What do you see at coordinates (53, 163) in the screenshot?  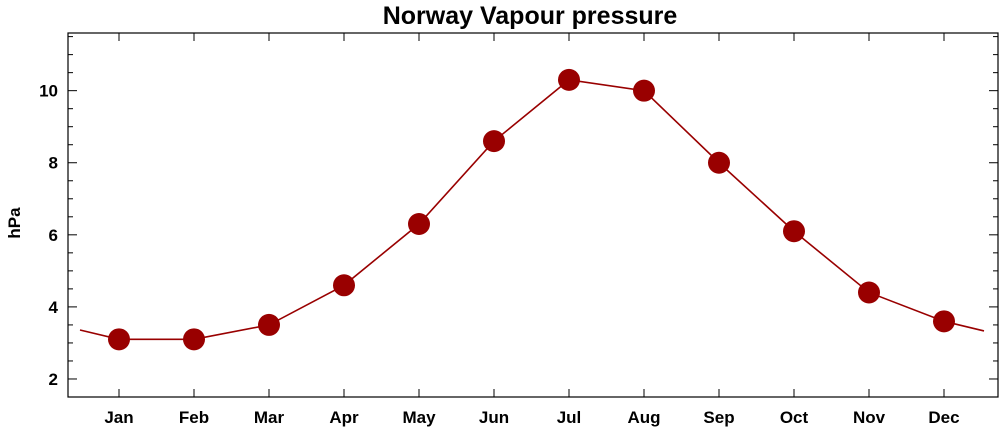 I see `y-tick-label: 8` at bounding box center [53, 163].